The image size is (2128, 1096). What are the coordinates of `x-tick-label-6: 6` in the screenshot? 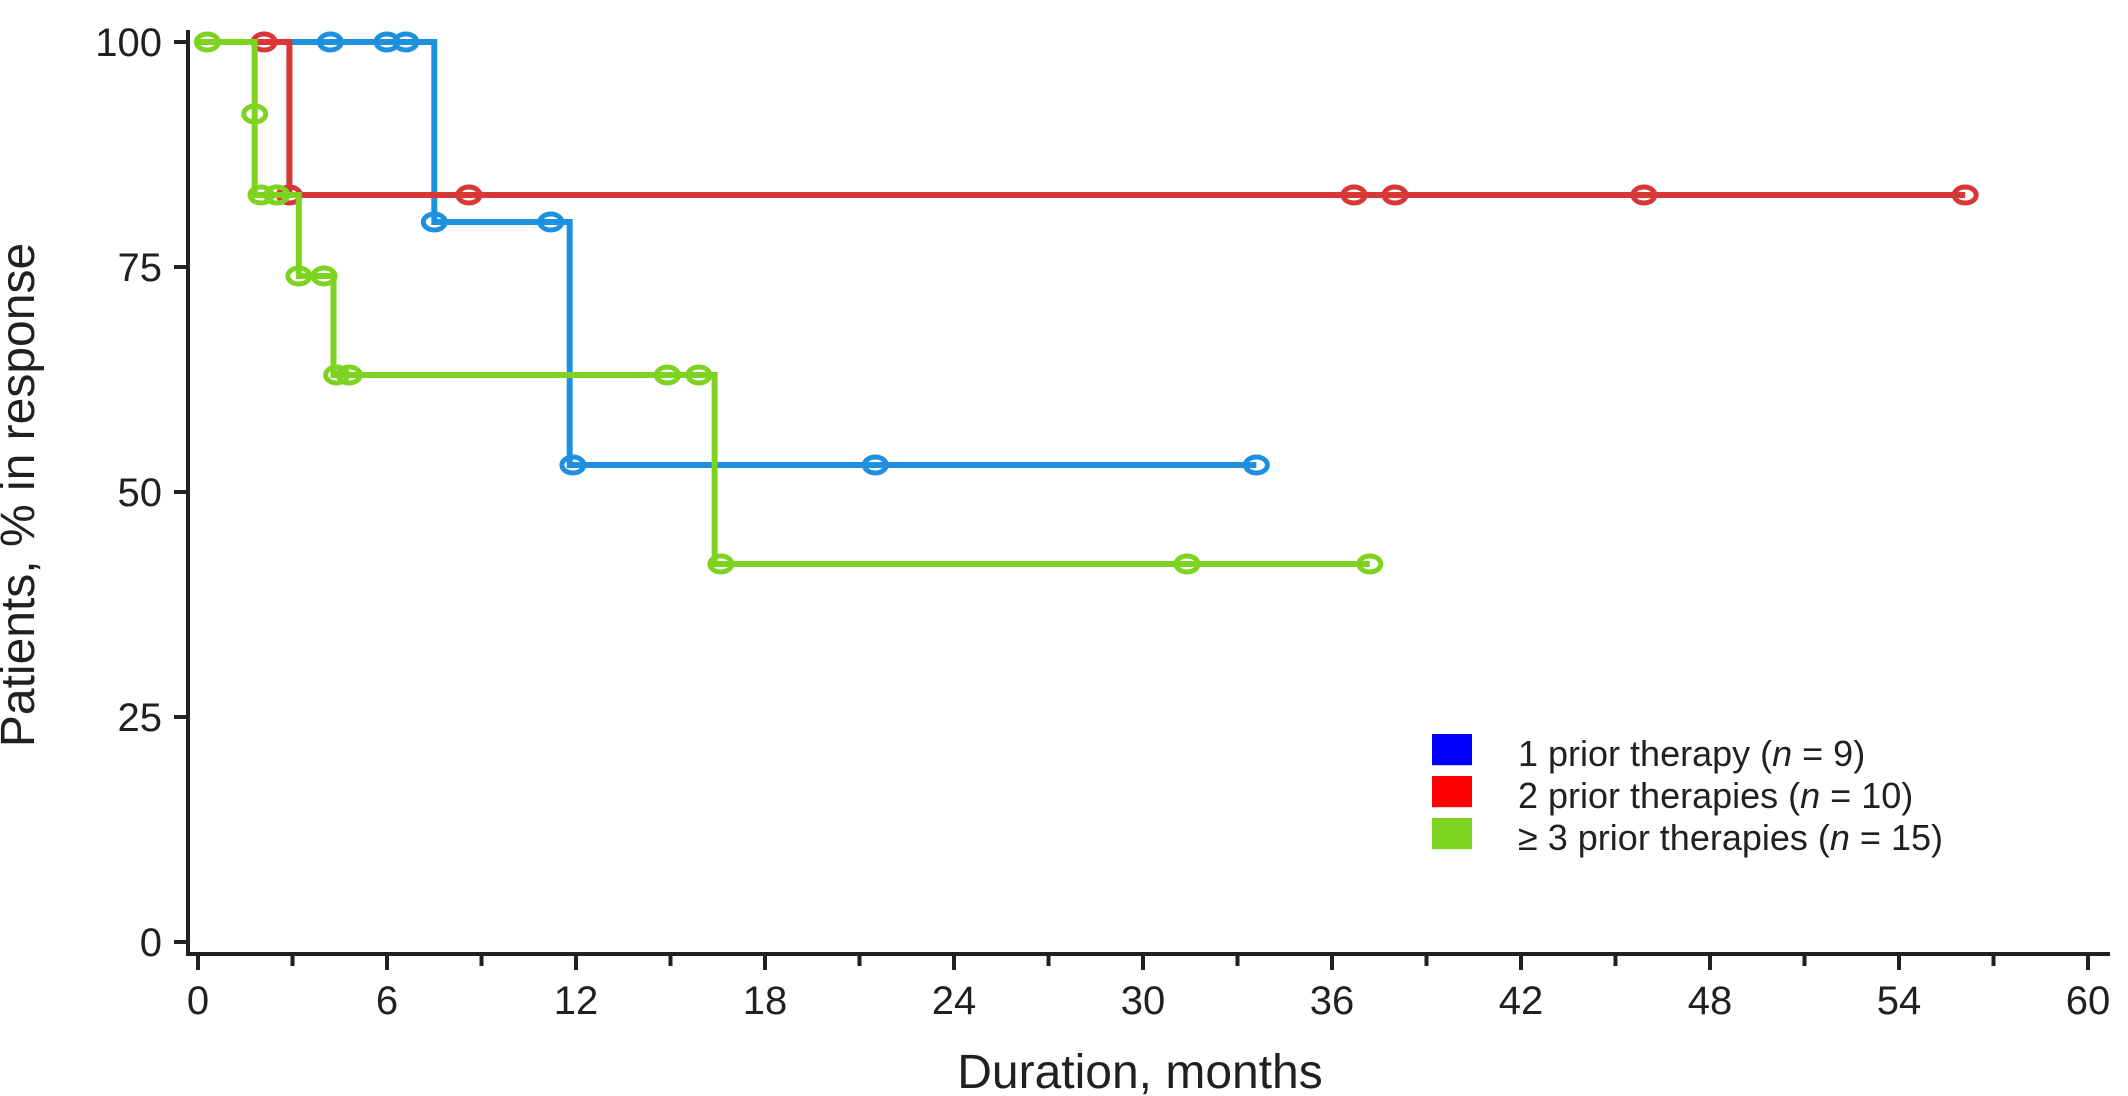 It's located at (387, 1001).